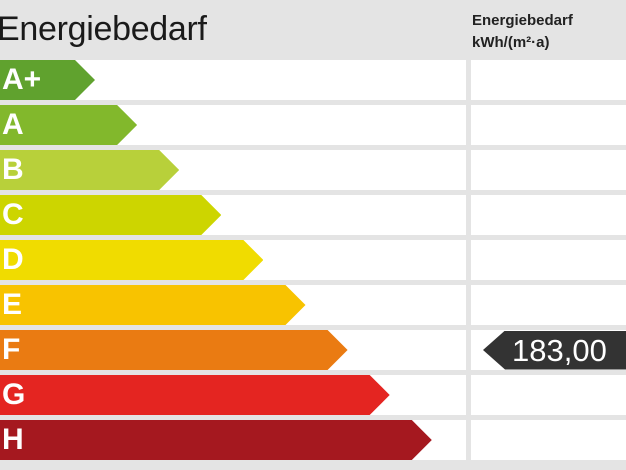 The image size is (626, 470). What do you see at coordinates (11, 349) in the screenshot?
I see `bar-label: F` at bounding box center [11, 349].